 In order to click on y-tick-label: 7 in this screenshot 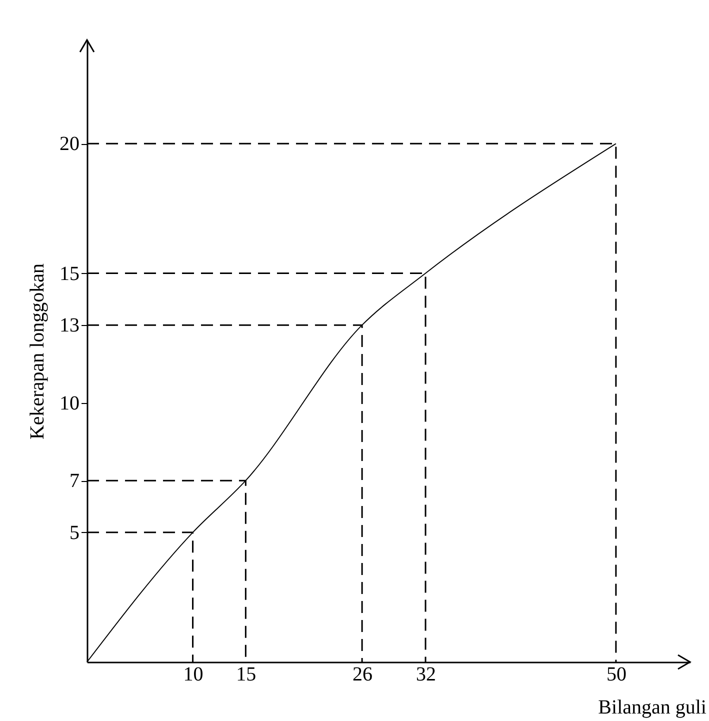, I will do `click(75, 481)`.